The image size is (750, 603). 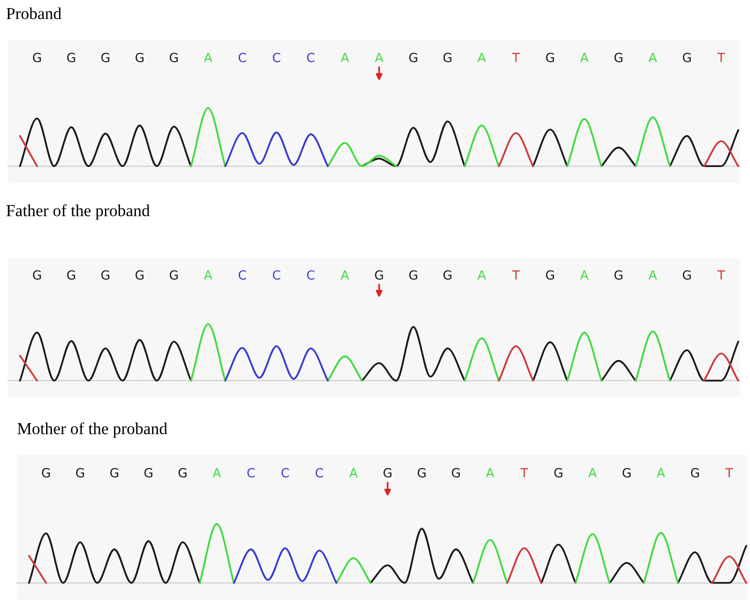 I want to click on chart-title: Mother of the proband, so click(x=92, y=430).